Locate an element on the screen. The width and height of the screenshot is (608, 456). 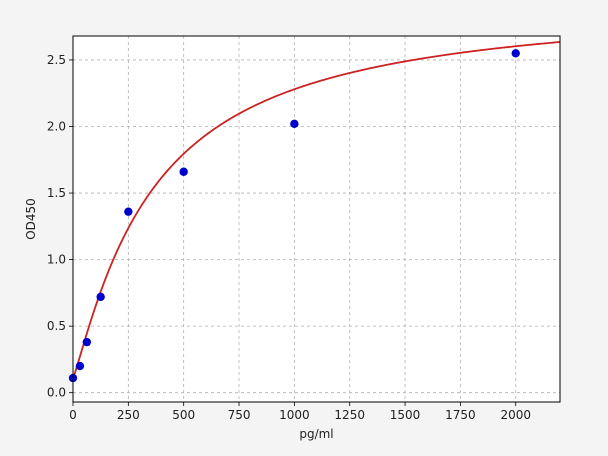
y-tick-label: 1.5 is located at coordinates (56, 193).